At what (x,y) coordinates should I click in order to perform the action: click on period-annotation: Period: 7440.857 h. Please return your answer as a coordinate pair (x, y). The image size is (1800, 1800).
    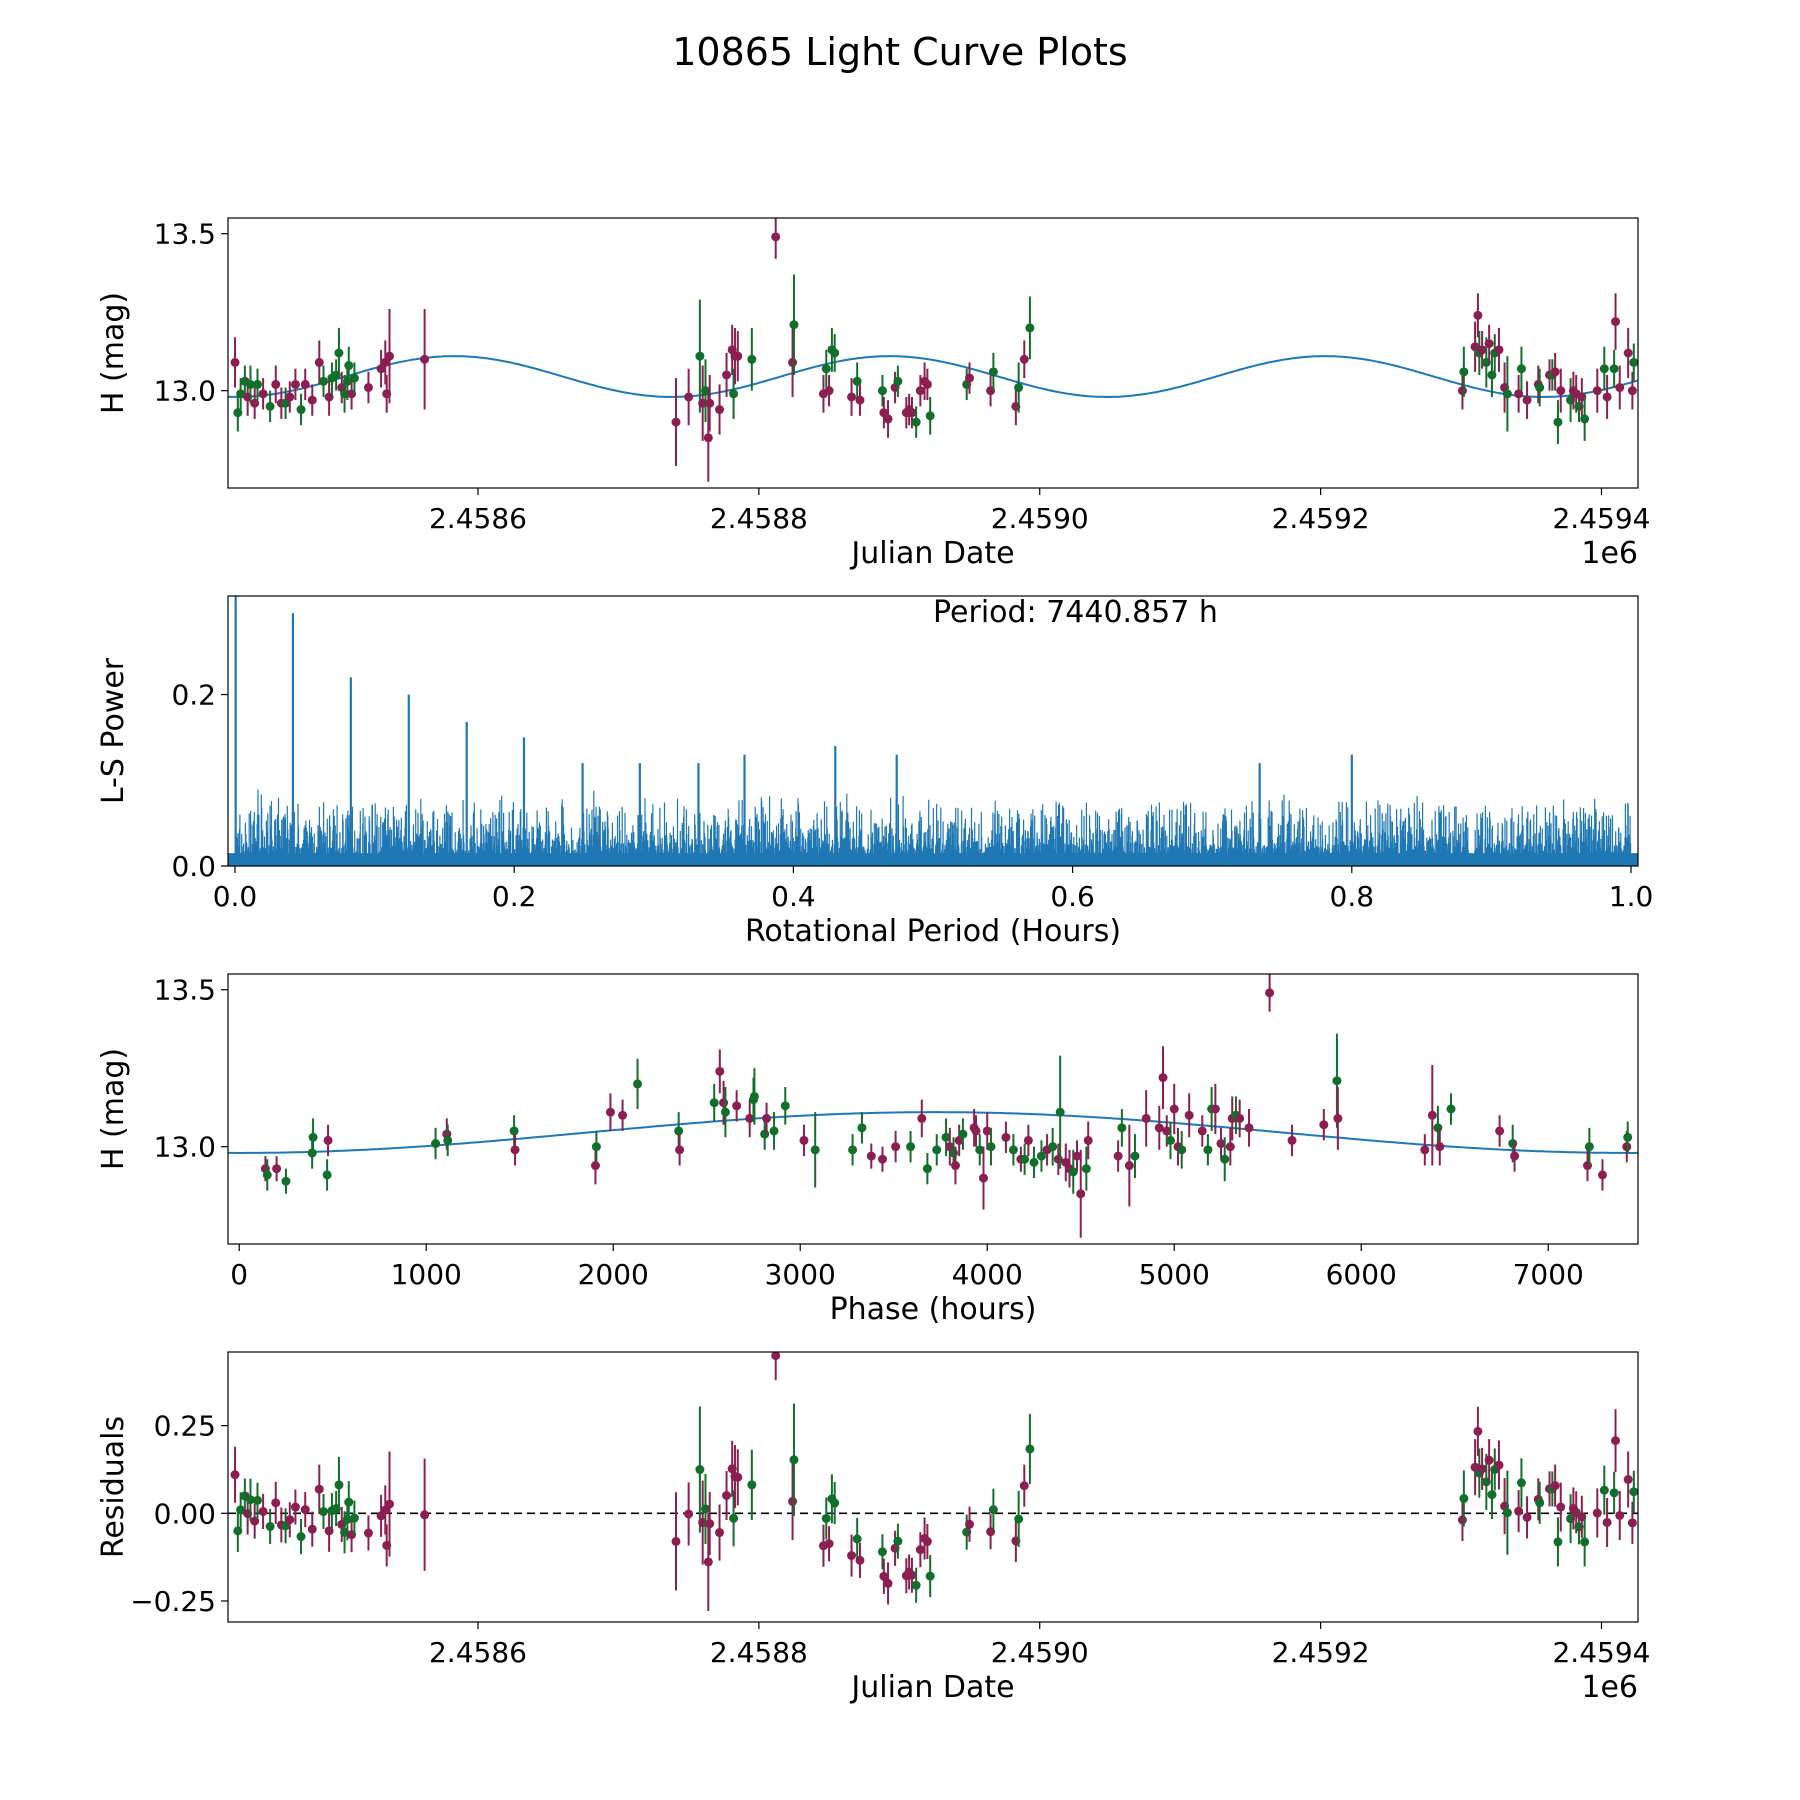
    Looking at the image, I should click on (1075, 612).